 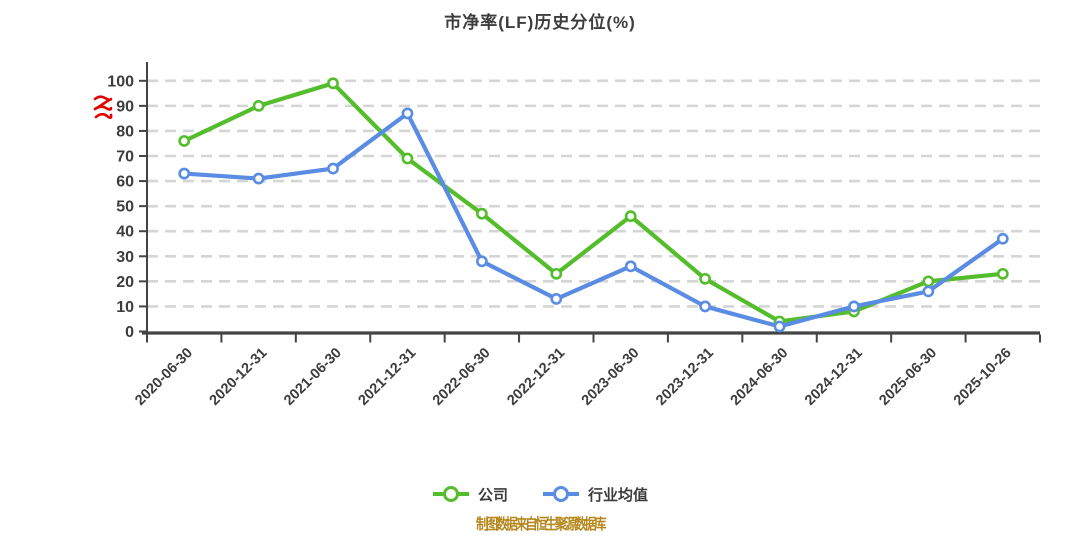 I want to click on x-axis-label: 2022-06-30, so click(x=462, y=377).